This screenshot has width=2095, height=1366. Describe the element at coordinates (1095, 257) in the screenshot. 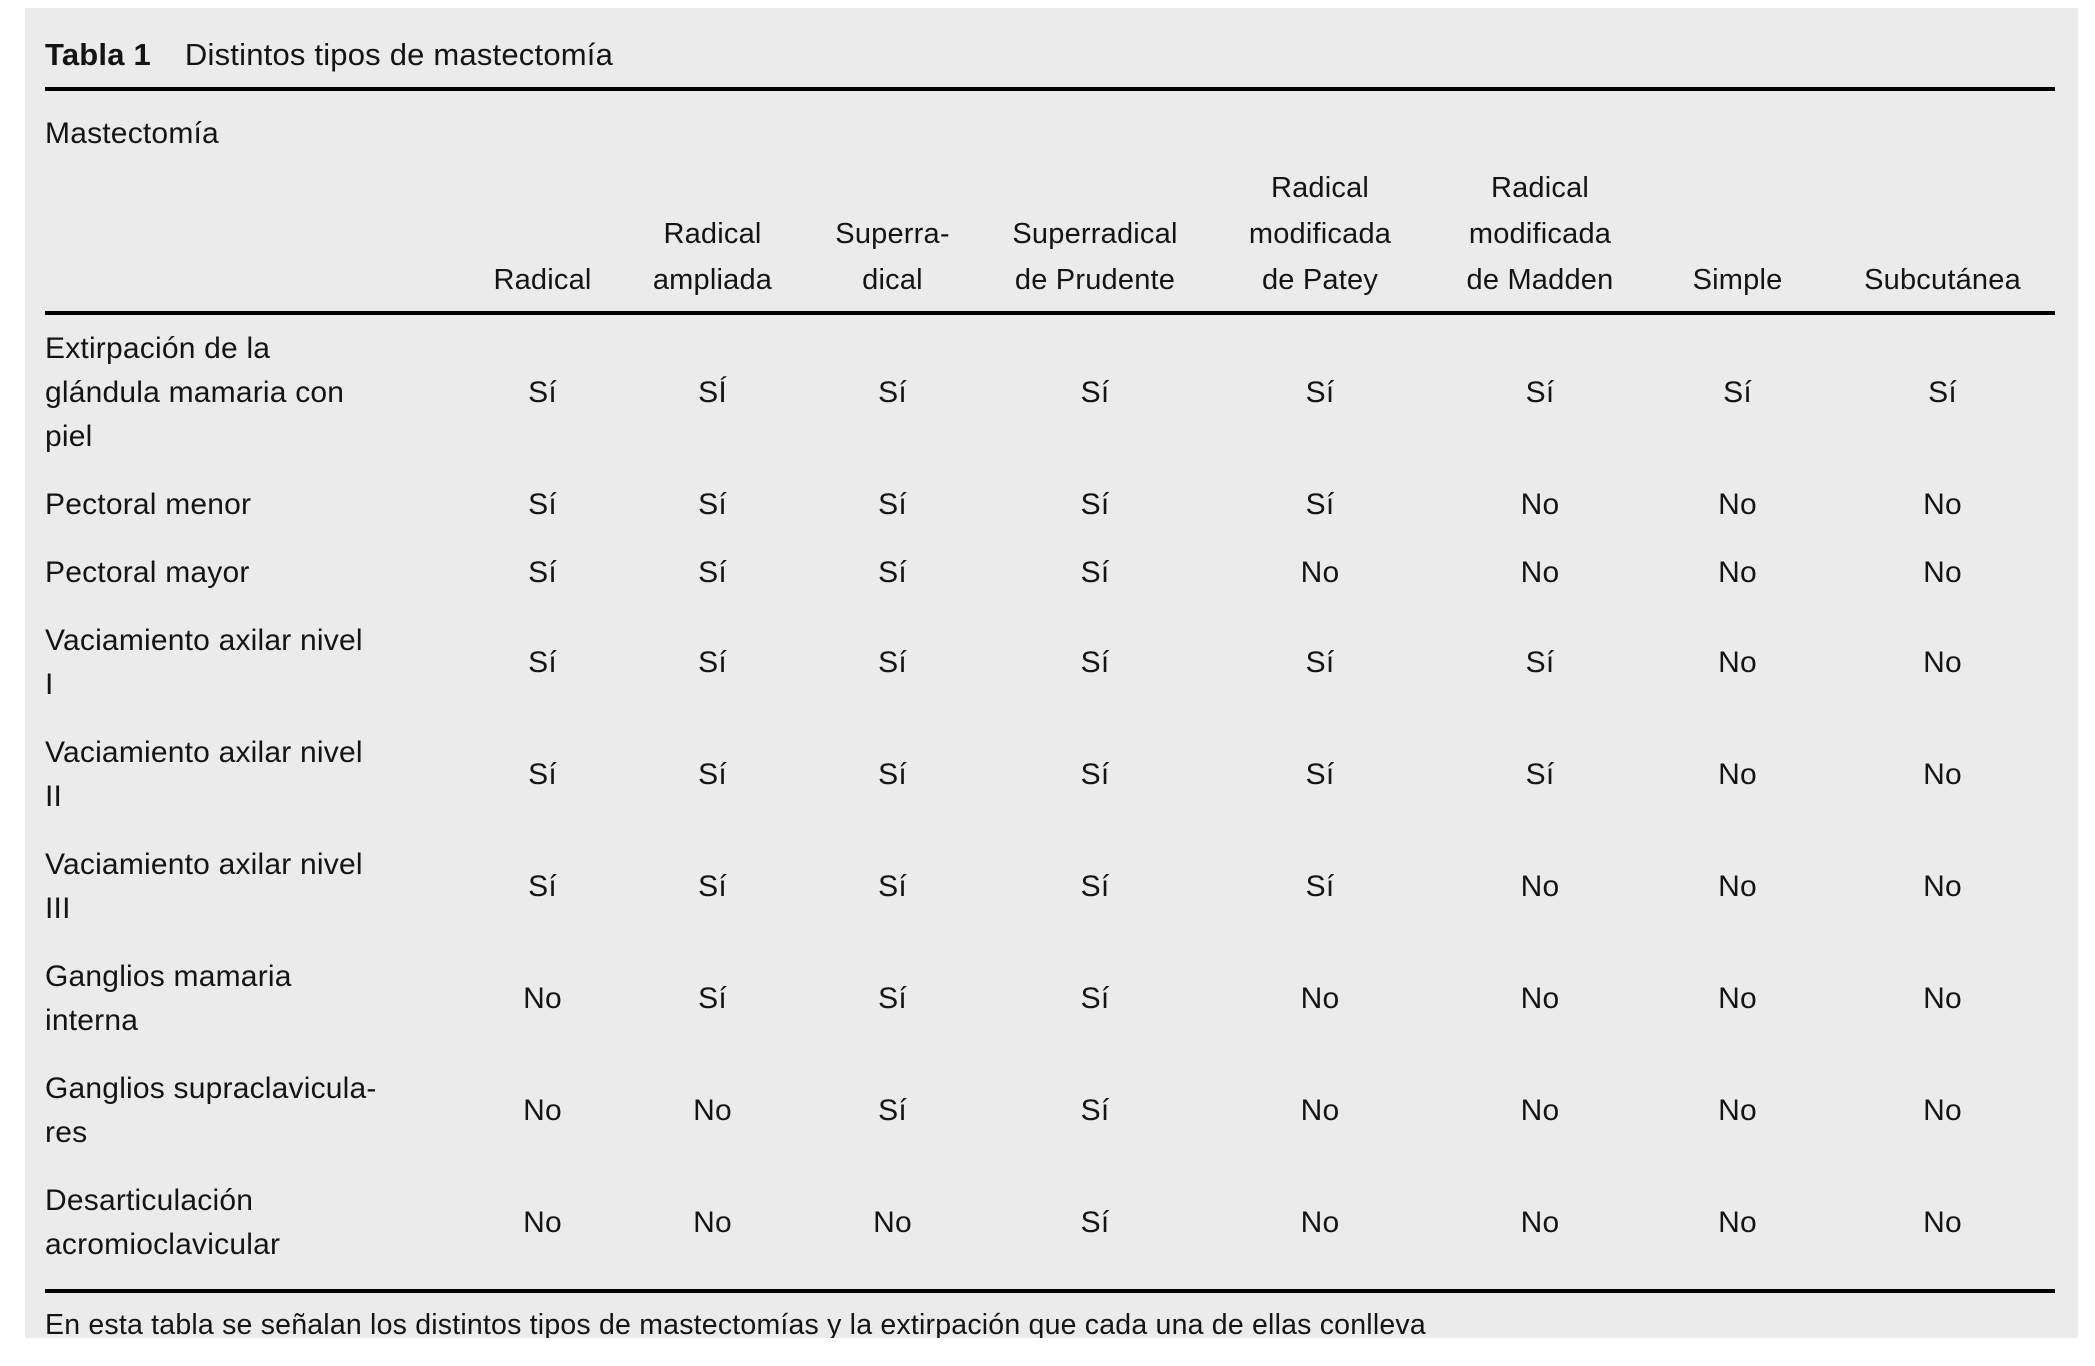

I see `column-header: Superradical de Prudente` at that location.